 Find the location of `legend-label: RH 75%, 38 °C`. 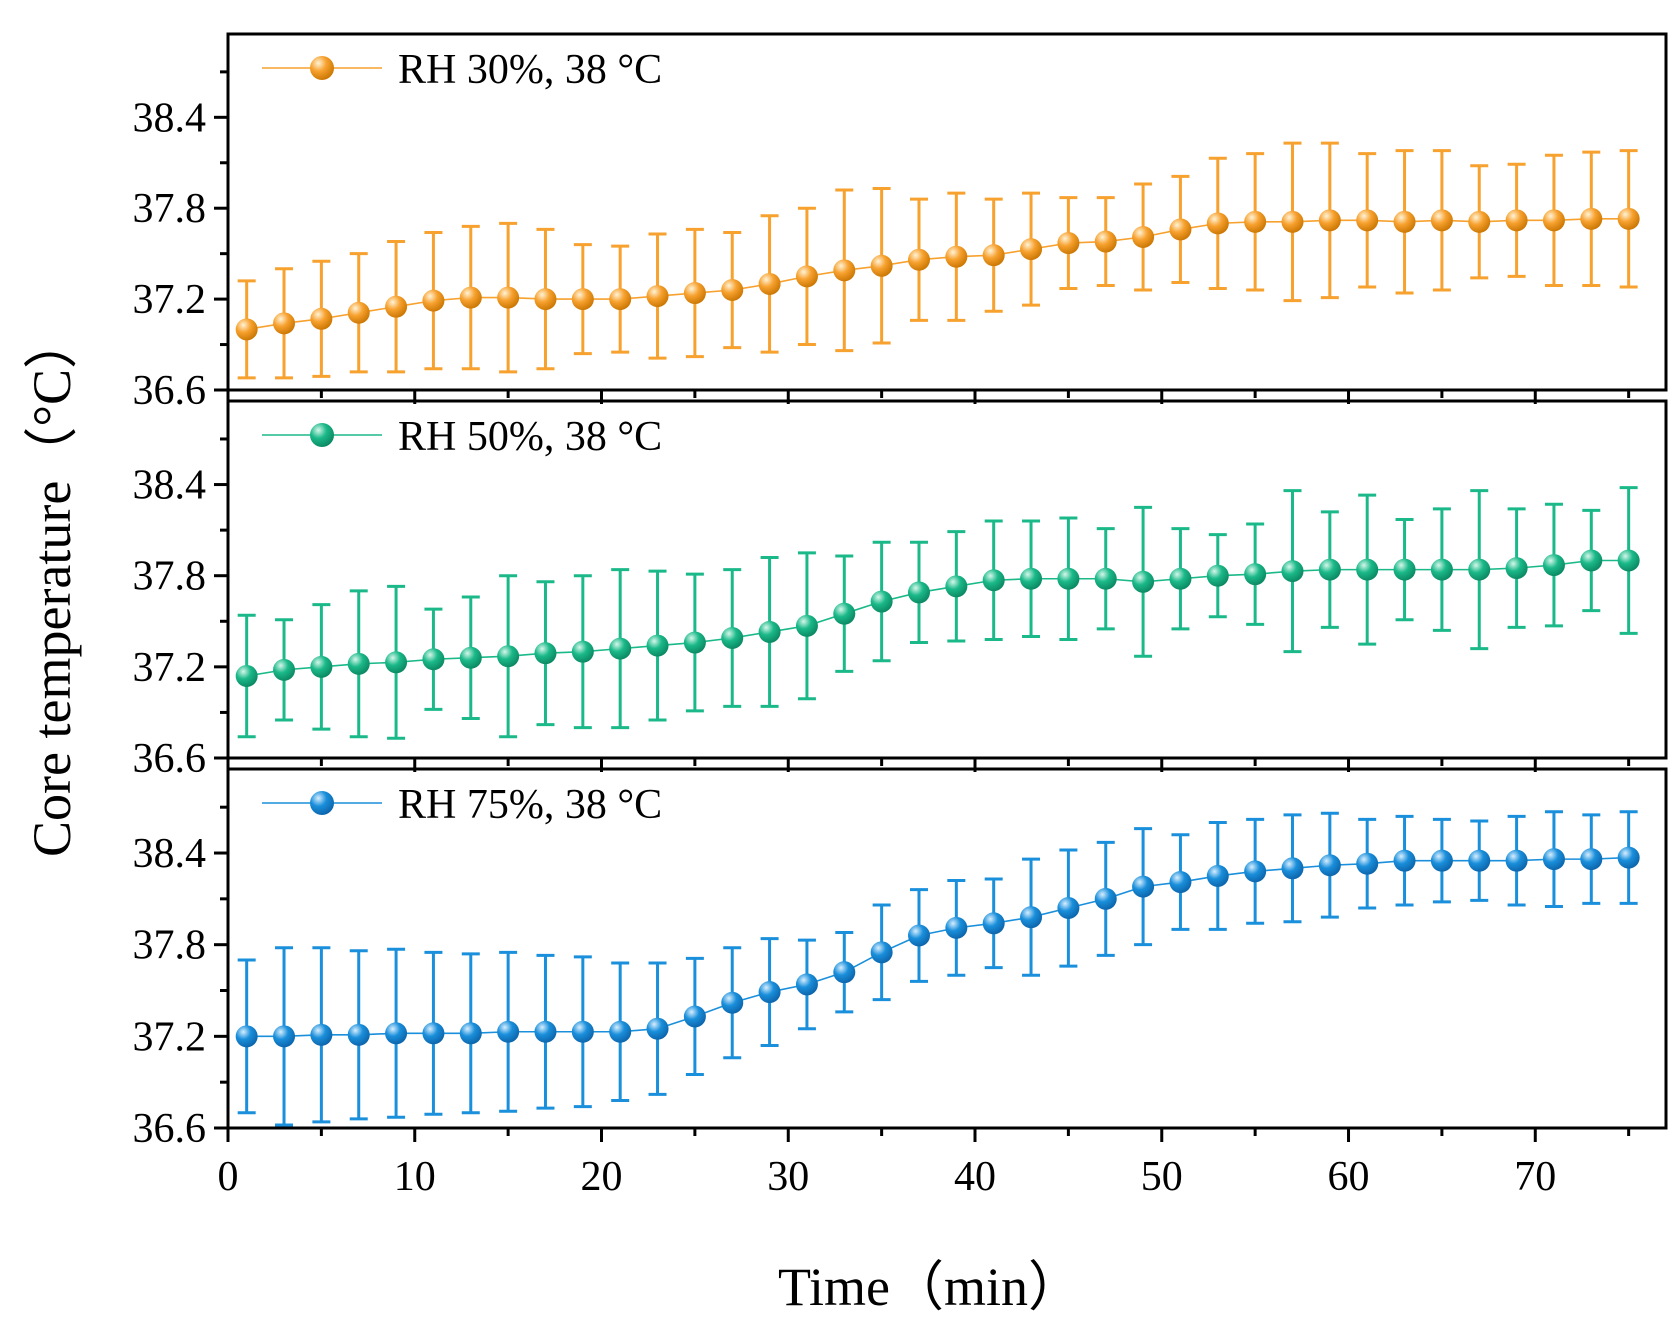

legend-label: RH 75%, 38 °C is located at coordinates (530, 805).